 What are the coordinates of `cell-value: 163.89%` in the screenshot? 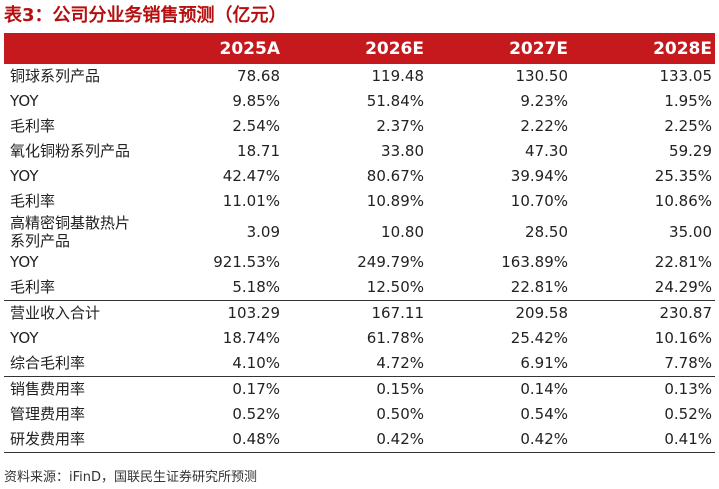 It's located at (534, 262).